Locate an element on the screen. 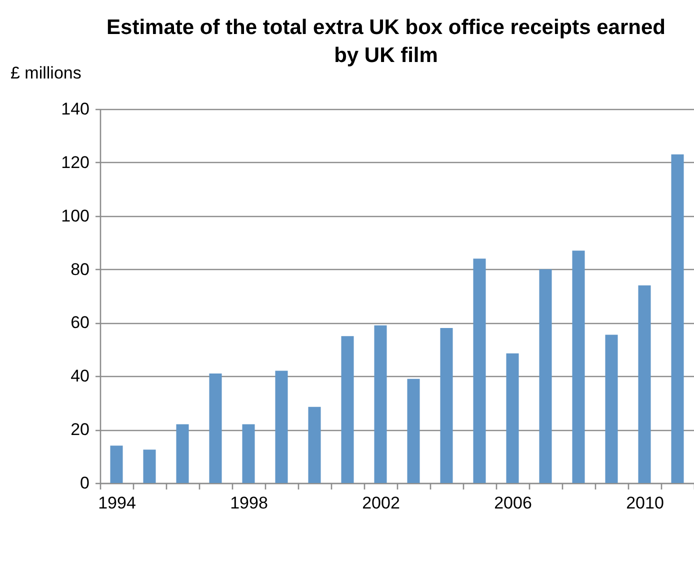 The height and width of the screenshot is (562, 694). y-tick-label: 120 is located at coordinates (75, 162).